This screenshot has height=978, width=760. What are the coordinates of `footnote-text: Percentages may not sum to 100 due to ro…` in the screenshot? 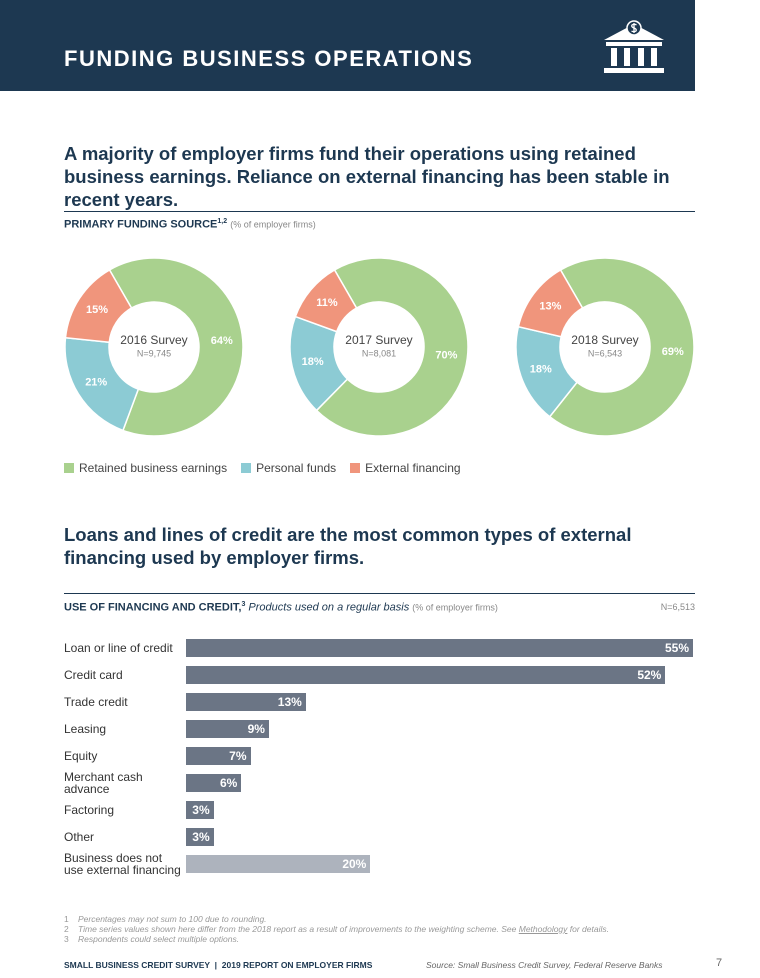 It's located at (172, 919).